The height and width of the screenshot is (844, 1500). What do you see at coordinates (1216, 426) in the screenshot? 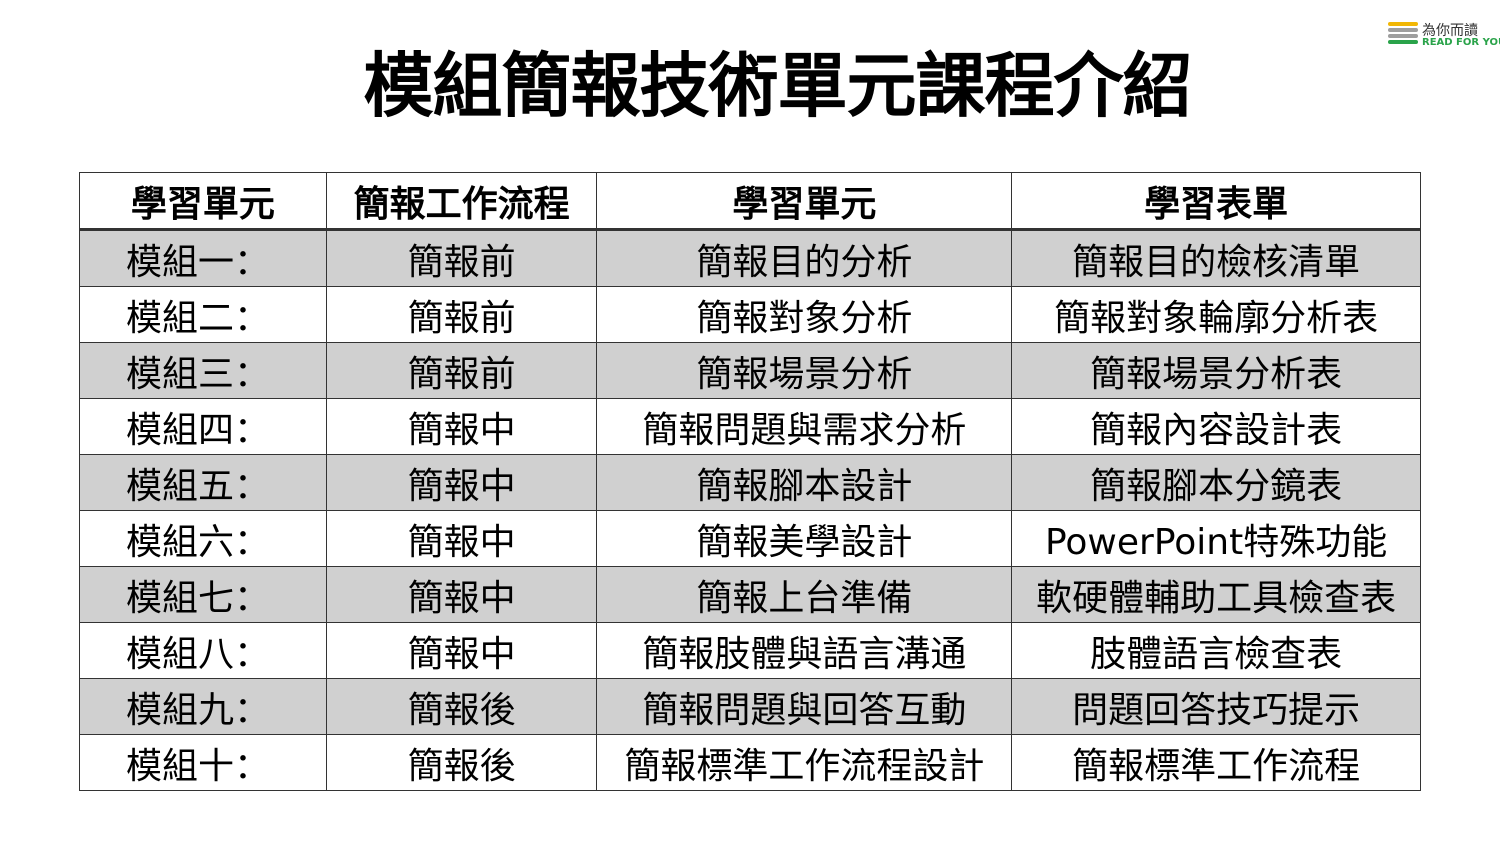
I see `table-cell: 簡報內容設計表` at bounding box center [1216, 426].